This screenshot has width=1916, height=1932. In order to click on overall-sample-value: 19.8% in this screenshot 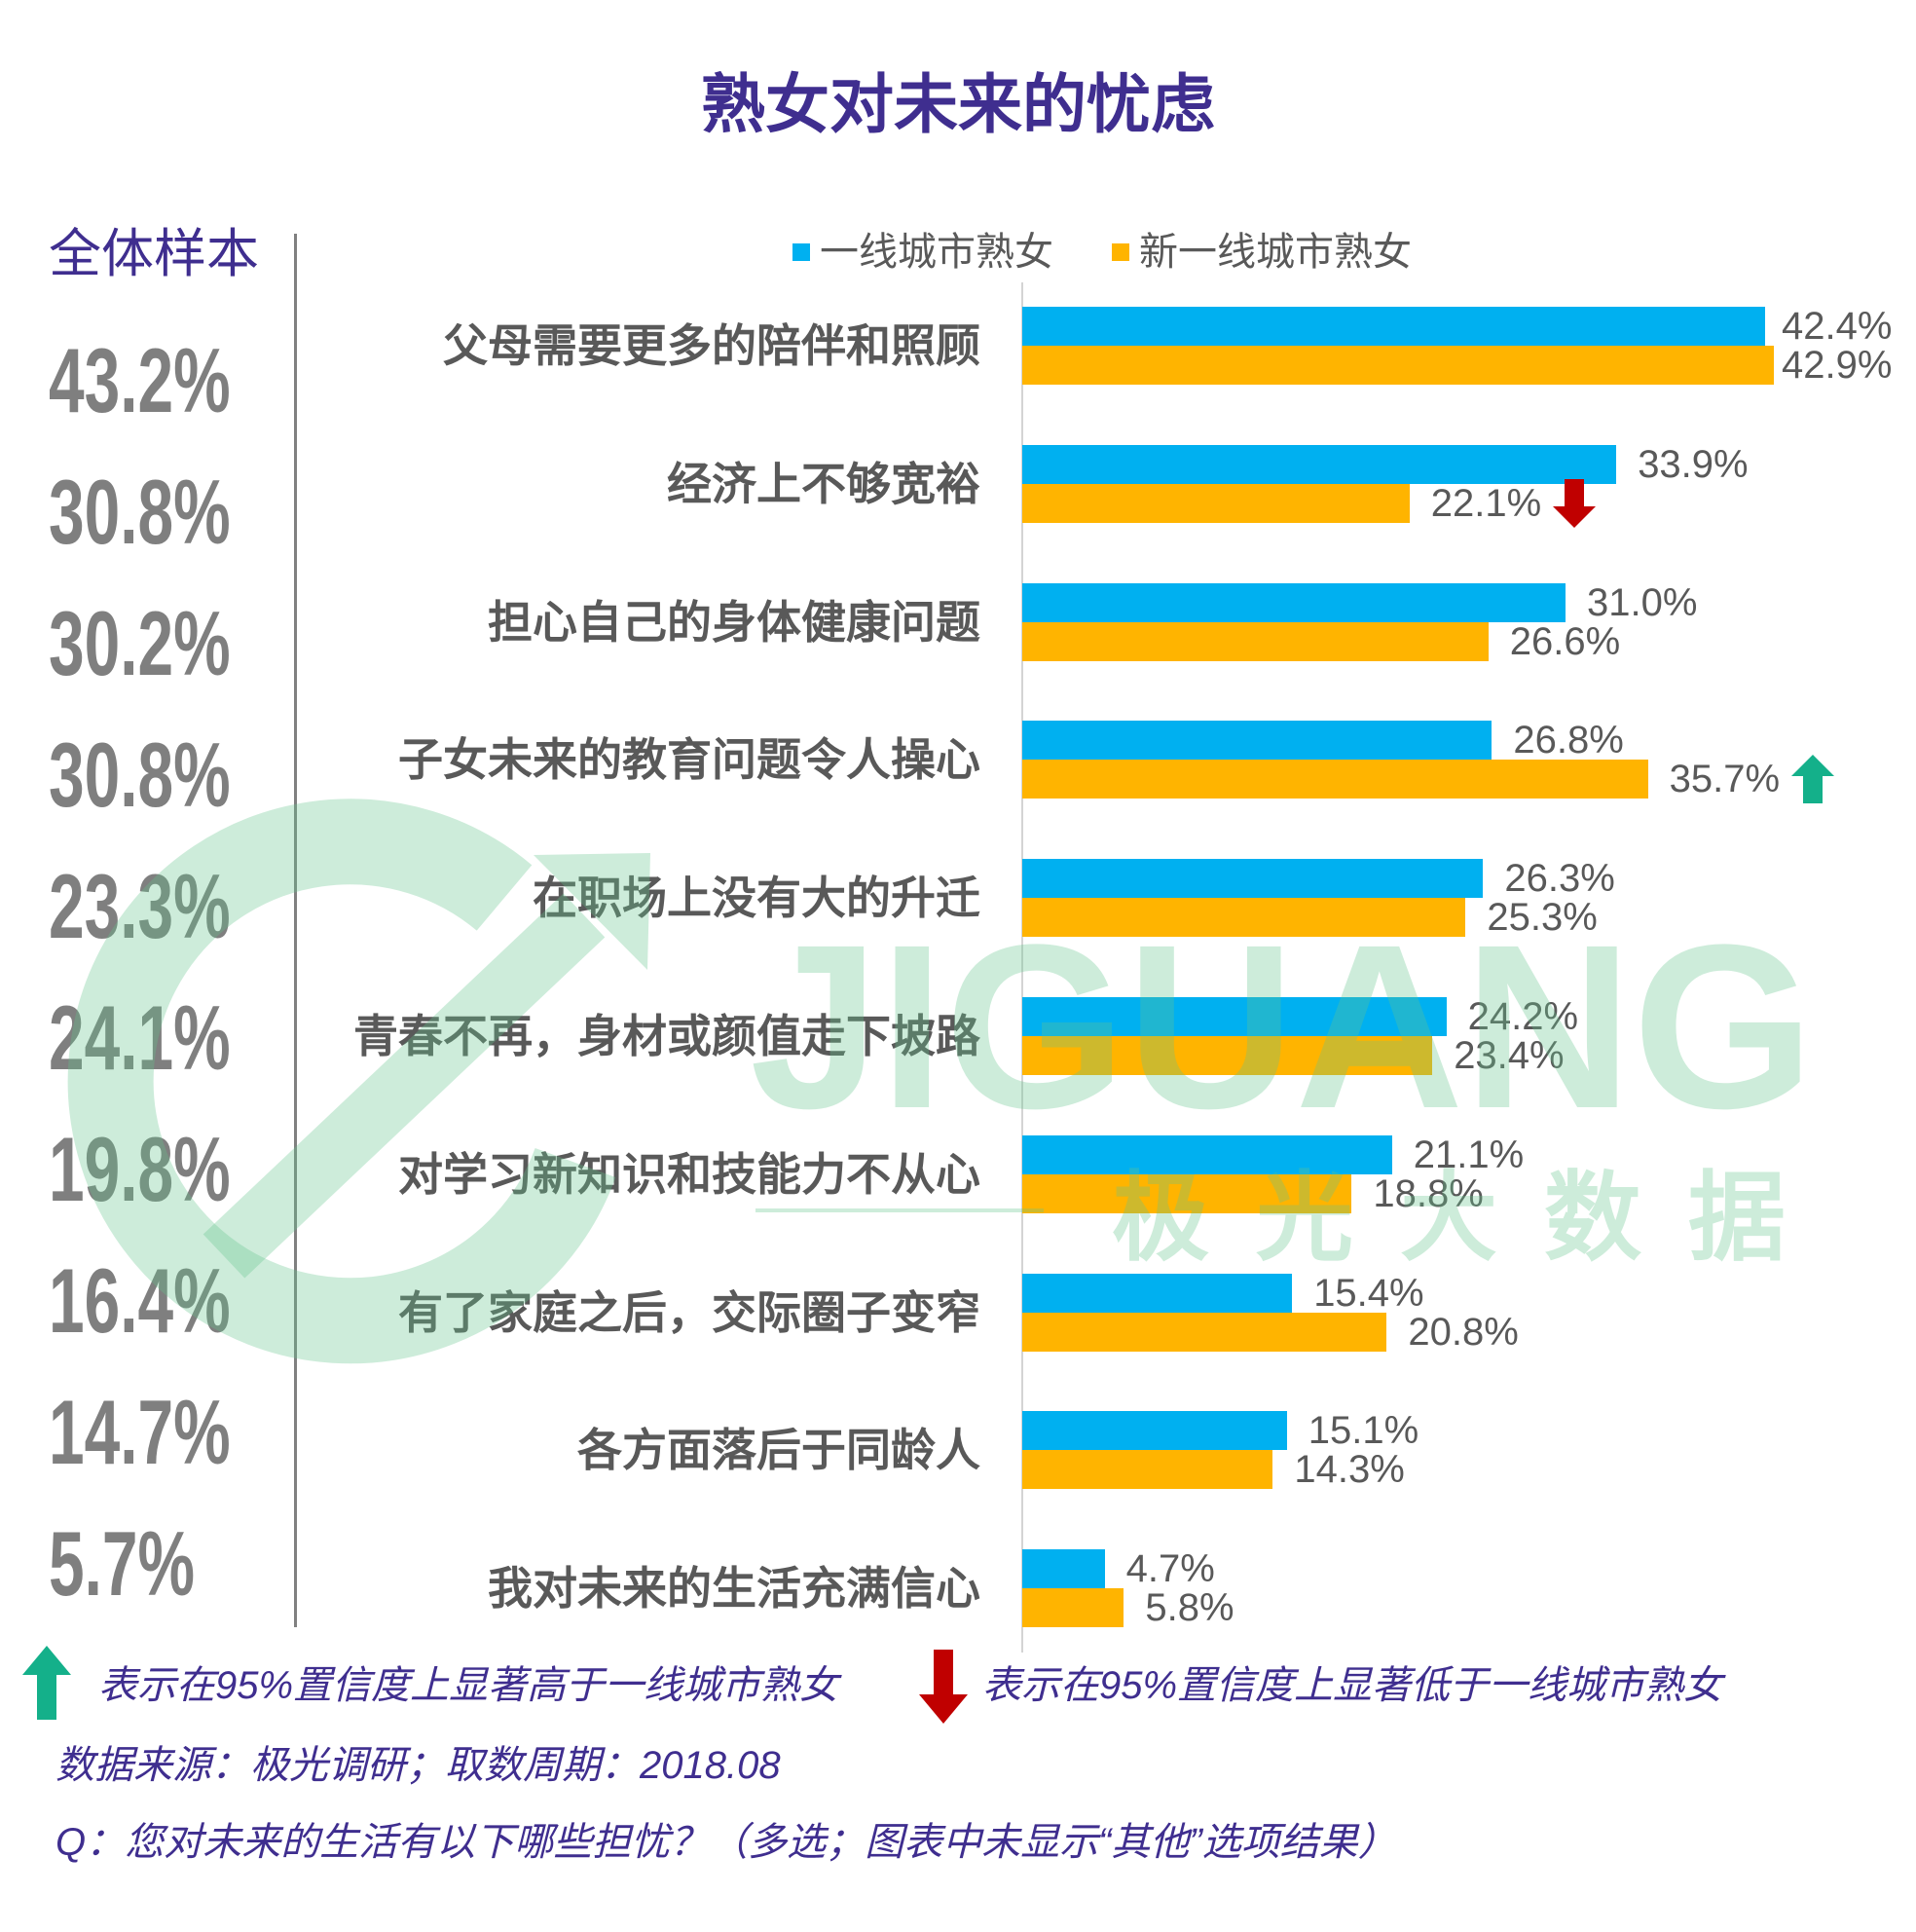, I will do `click(140, 1169)`.